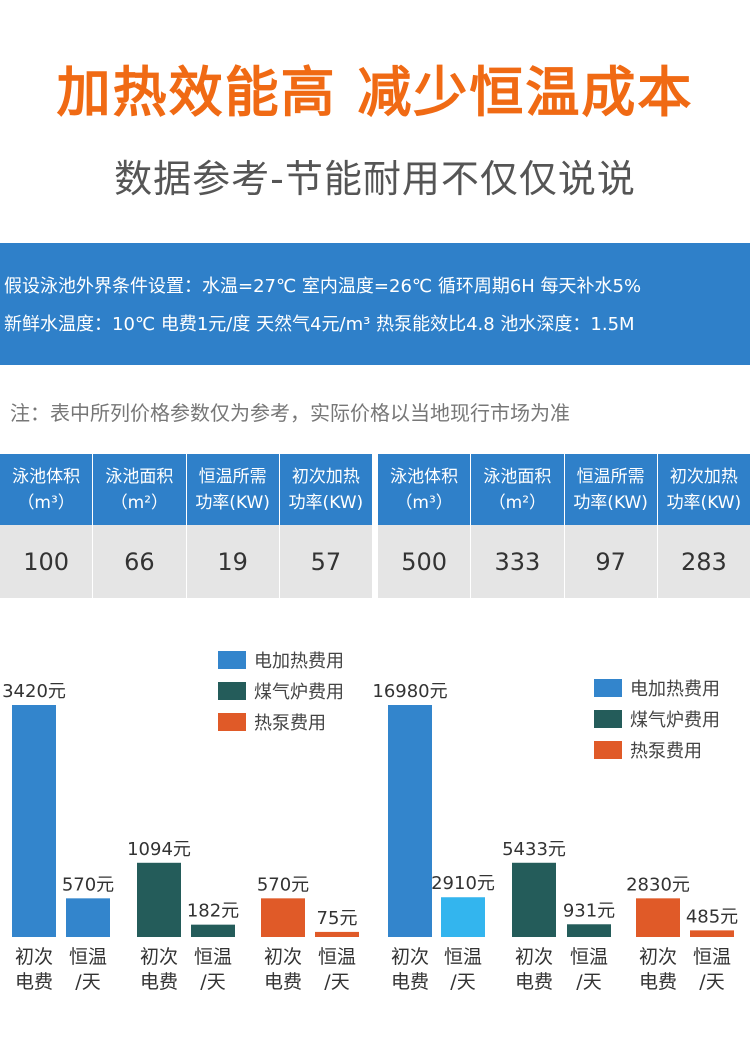  Describe the element at coordinates (233, 489) in the screenshot. I see `header-cell-keep-power: 恒温所需 功率(KW)` at that location.